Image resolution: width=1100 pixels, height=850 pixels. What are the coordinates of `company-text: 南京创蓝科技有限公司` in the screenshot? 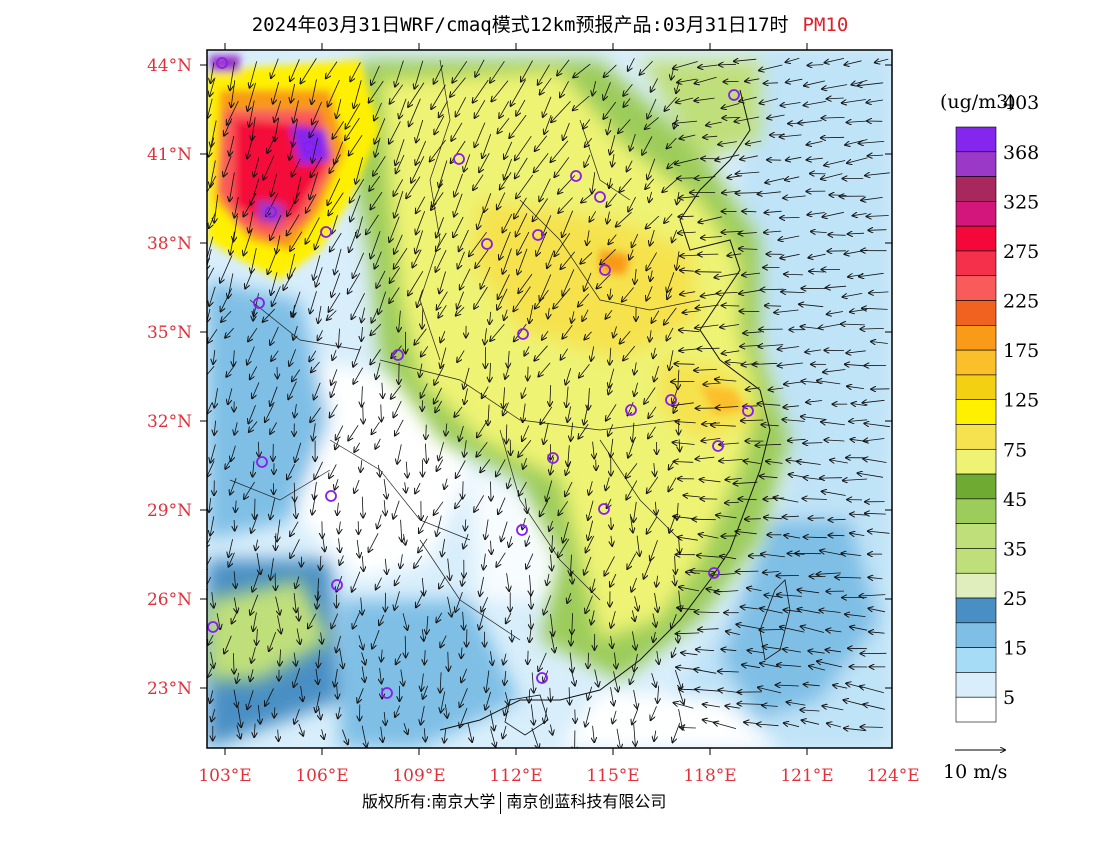 It's located at (586, 801).